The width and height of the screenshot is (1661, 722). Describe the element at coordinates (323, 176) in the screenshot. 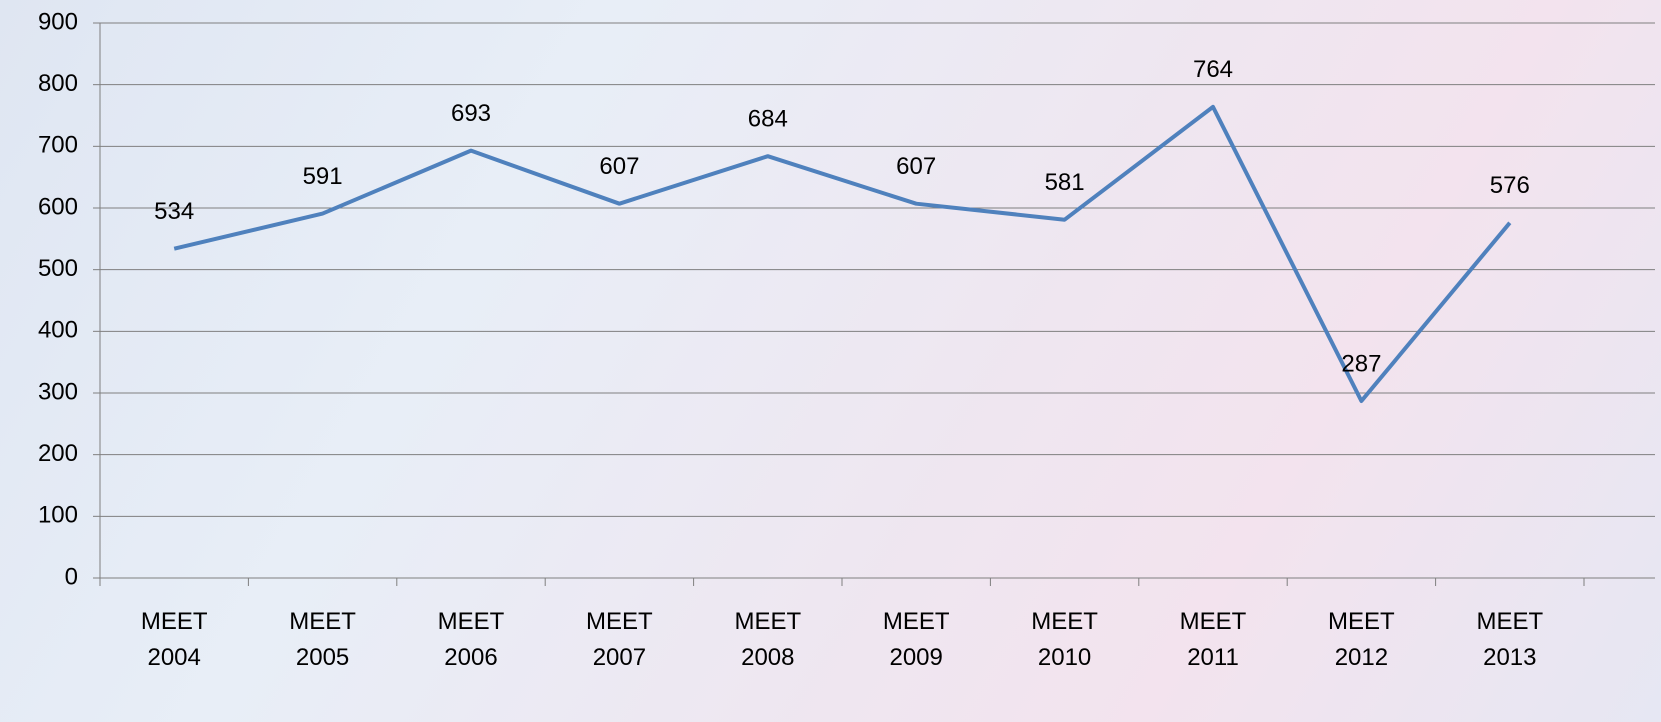

I see `data-label: 591` at that location.